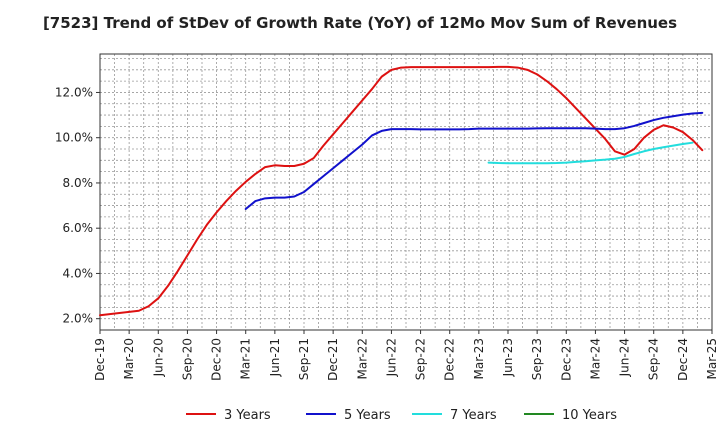  Describe the element at coordinates (508, 357) in the screenshot. I see `x-tick-label: Jun-23` at that location.